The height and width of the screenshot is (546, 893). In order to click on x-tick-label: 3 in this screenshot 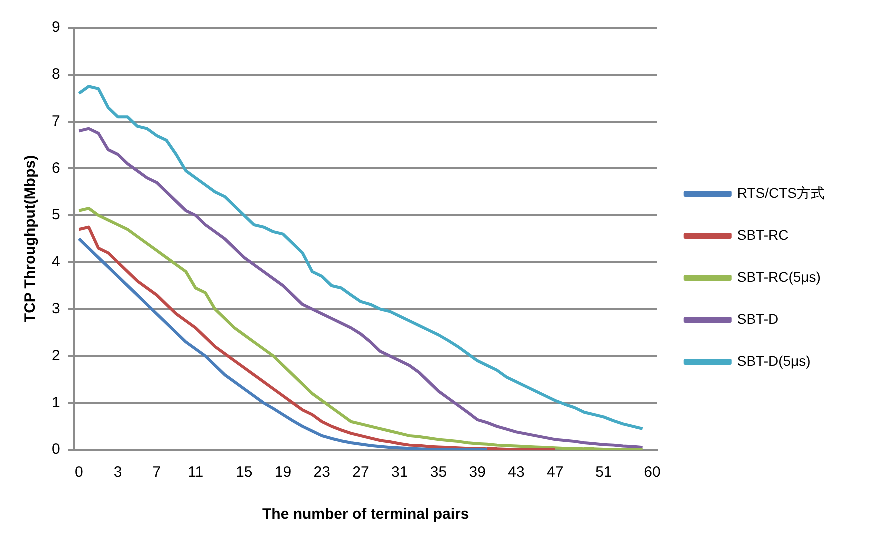, I will do `click(118, 473)`.